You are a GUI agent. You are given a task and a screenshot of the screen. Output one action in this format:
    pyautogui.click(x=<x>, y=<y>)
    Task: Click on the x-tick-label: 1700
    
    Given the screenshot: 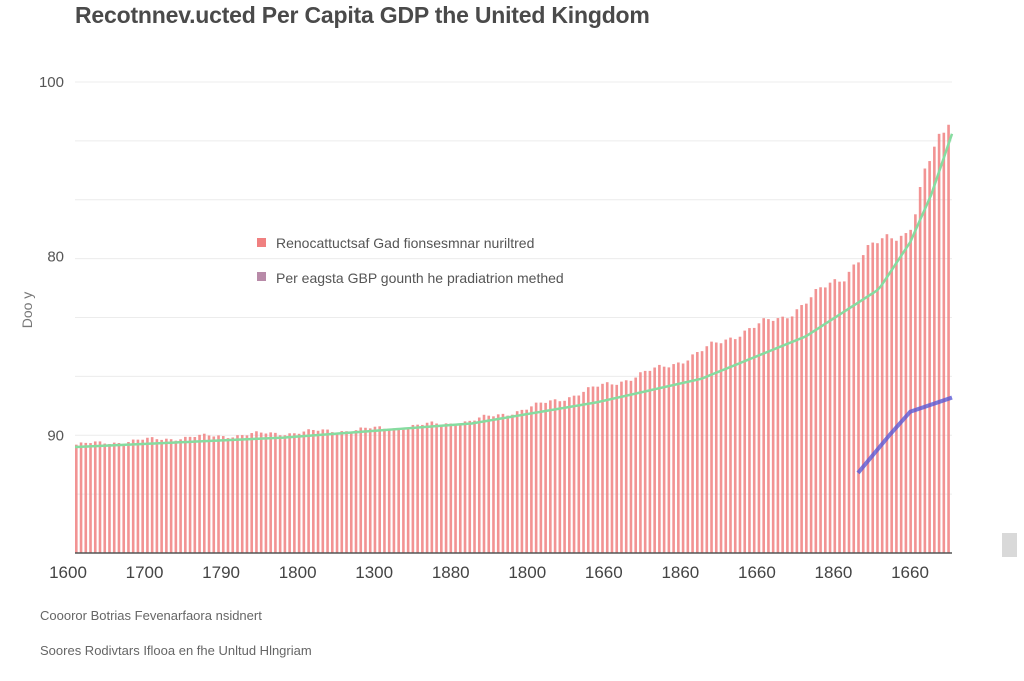 What is the action you would take?
    pyautogui.click(x=145, y=572)
    